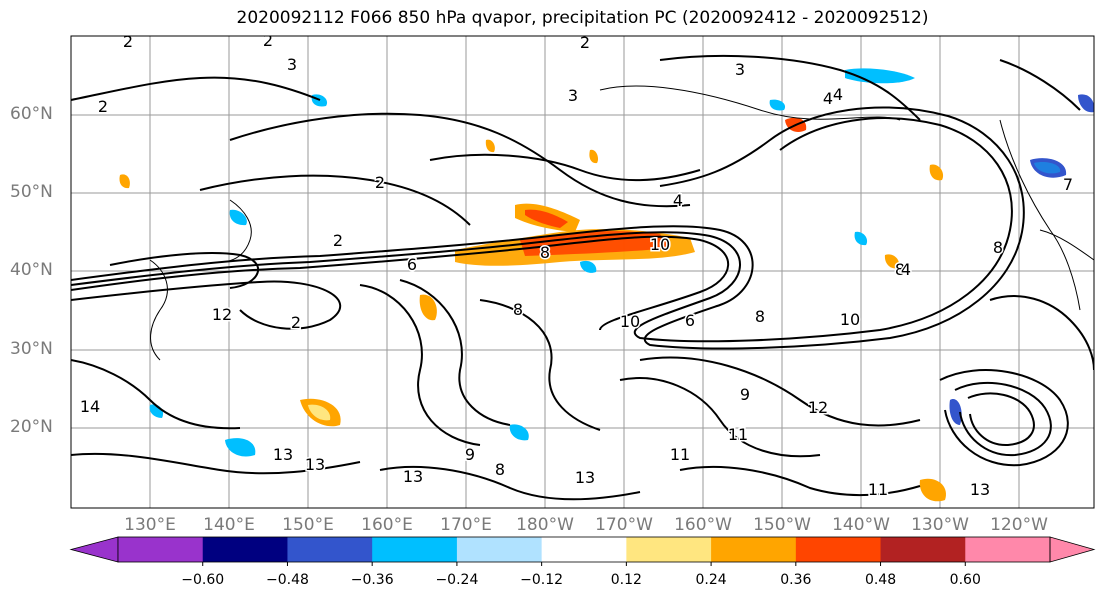  Describe the element at coordinates (229, 525) in the screenshot. I see `longitude-label: 140°E` at that location.